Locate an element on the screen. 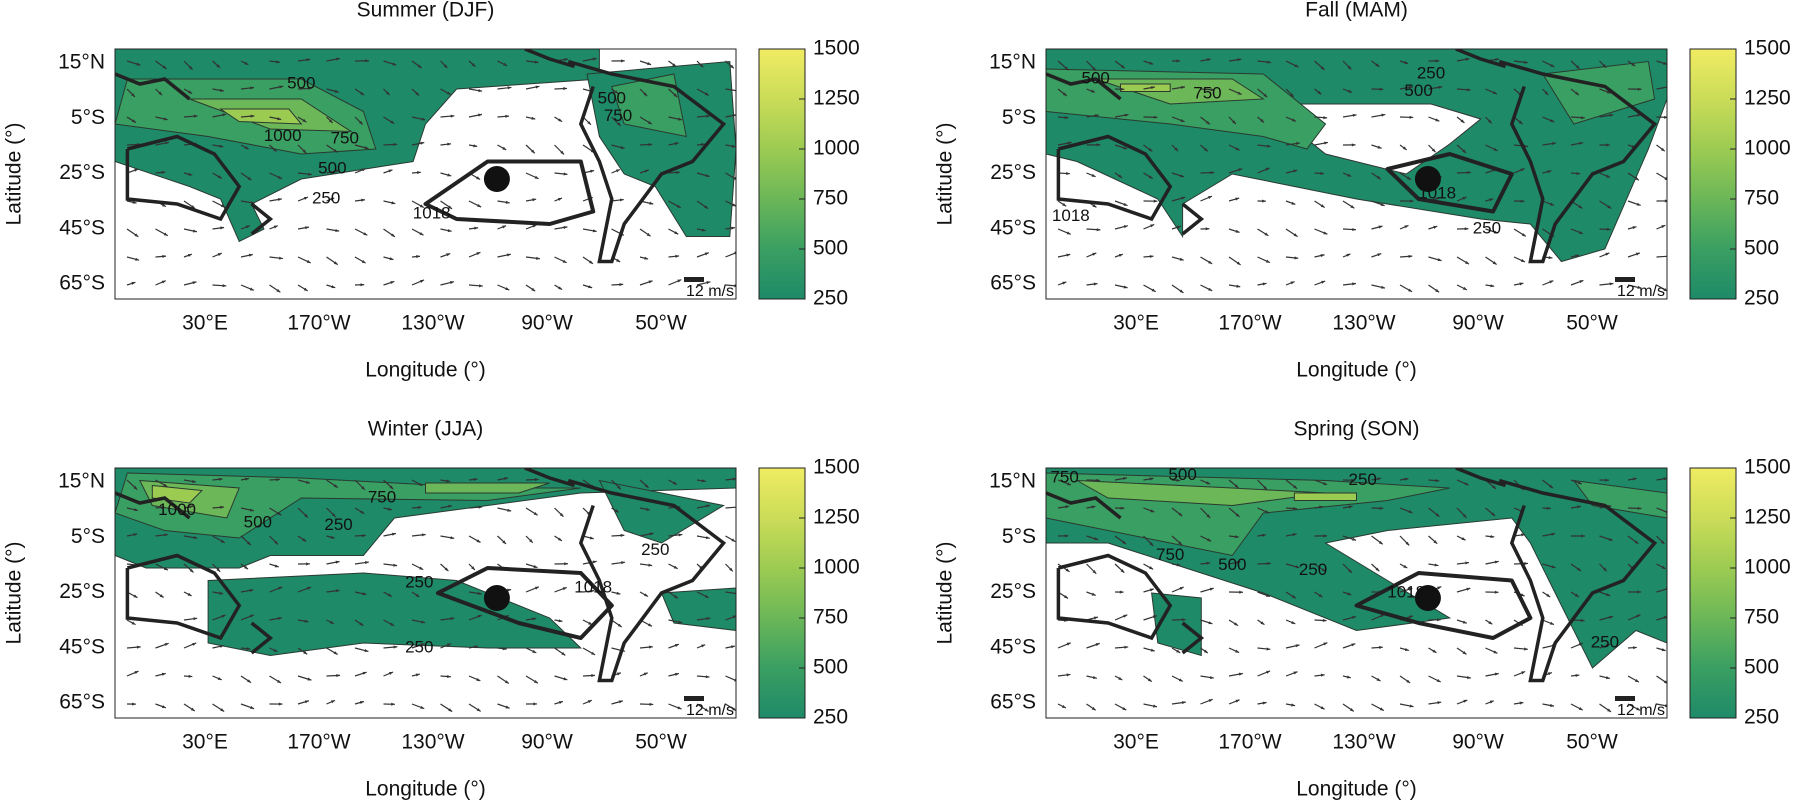  colorbar-tick-label: 1500 is located at coordinates (1767, 467).